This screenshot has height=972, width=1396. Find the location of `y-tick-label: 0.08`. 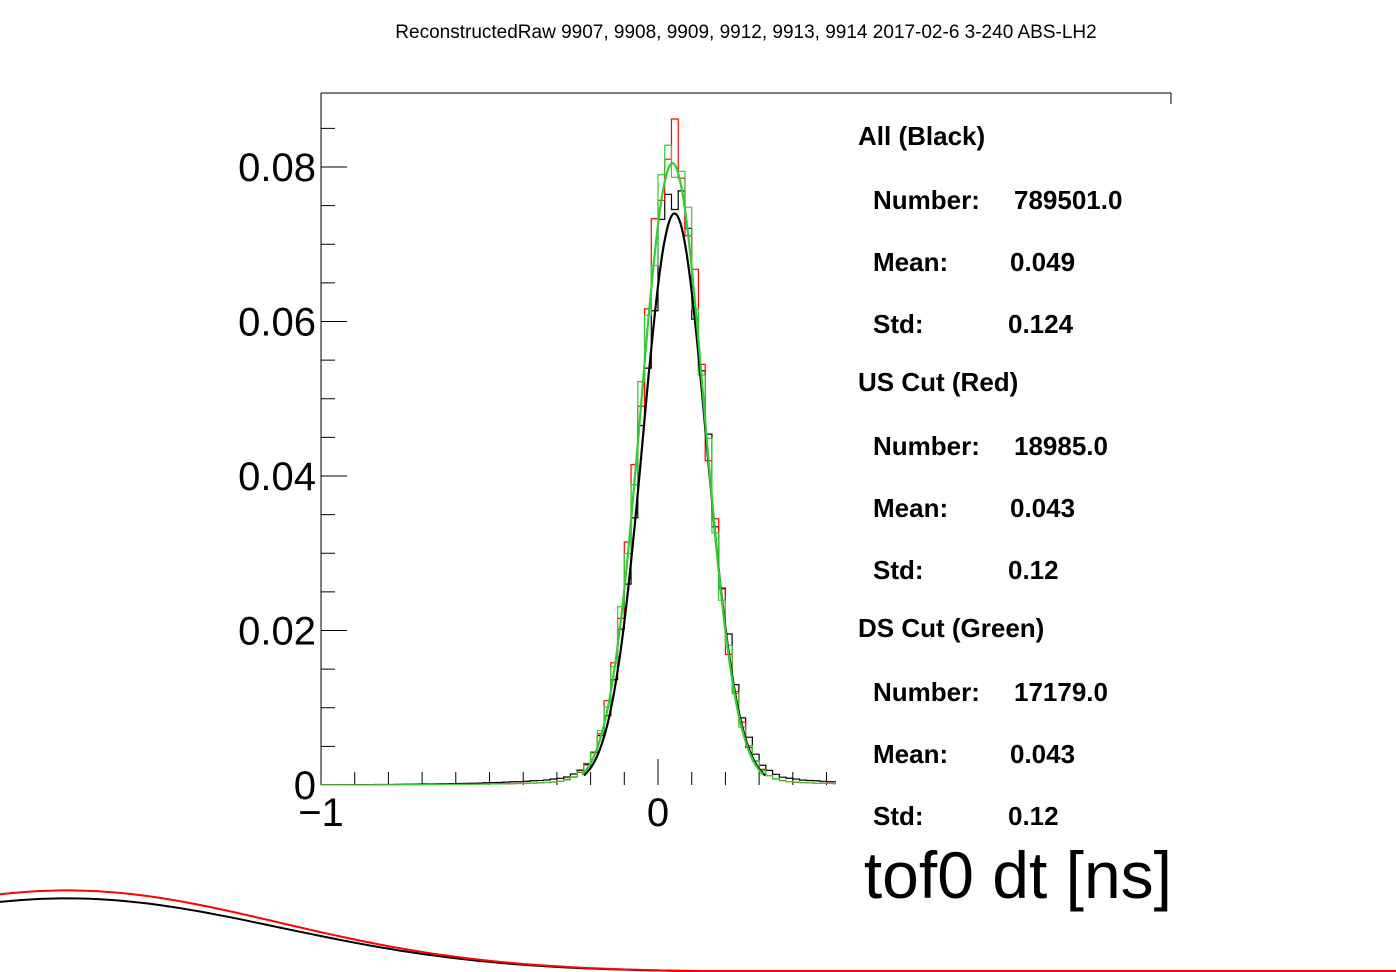

y-tick-label: 0.08 is located at coordinates (277, 168).